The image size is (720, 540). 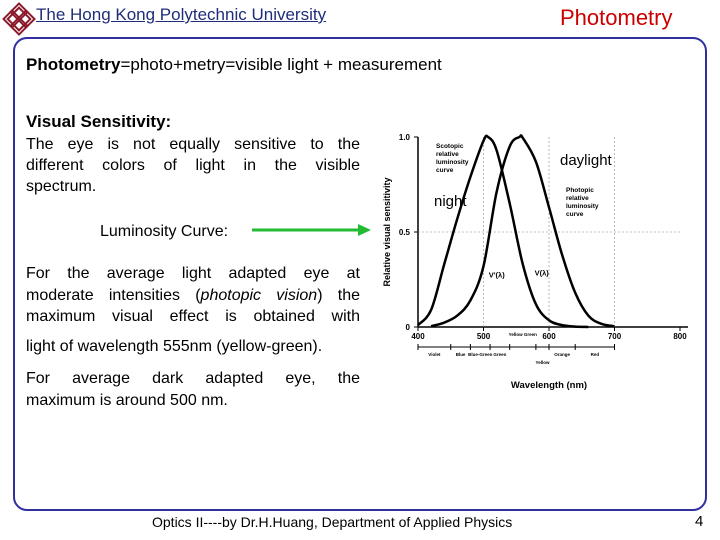 I want to click on definition-term: Photometry, so click(x=73, y=64).